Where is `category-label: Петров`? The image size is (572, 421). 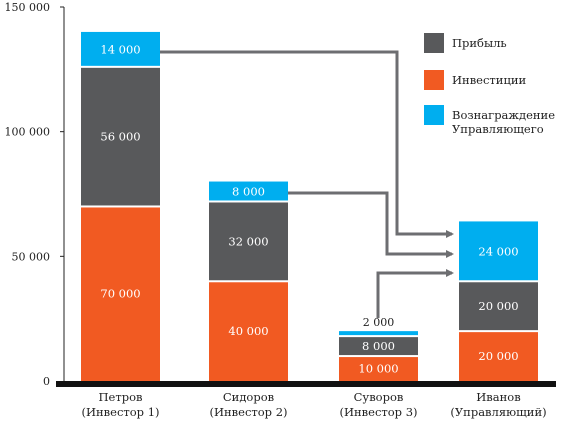 category-label: Петров is located at coordinates (121, 397).